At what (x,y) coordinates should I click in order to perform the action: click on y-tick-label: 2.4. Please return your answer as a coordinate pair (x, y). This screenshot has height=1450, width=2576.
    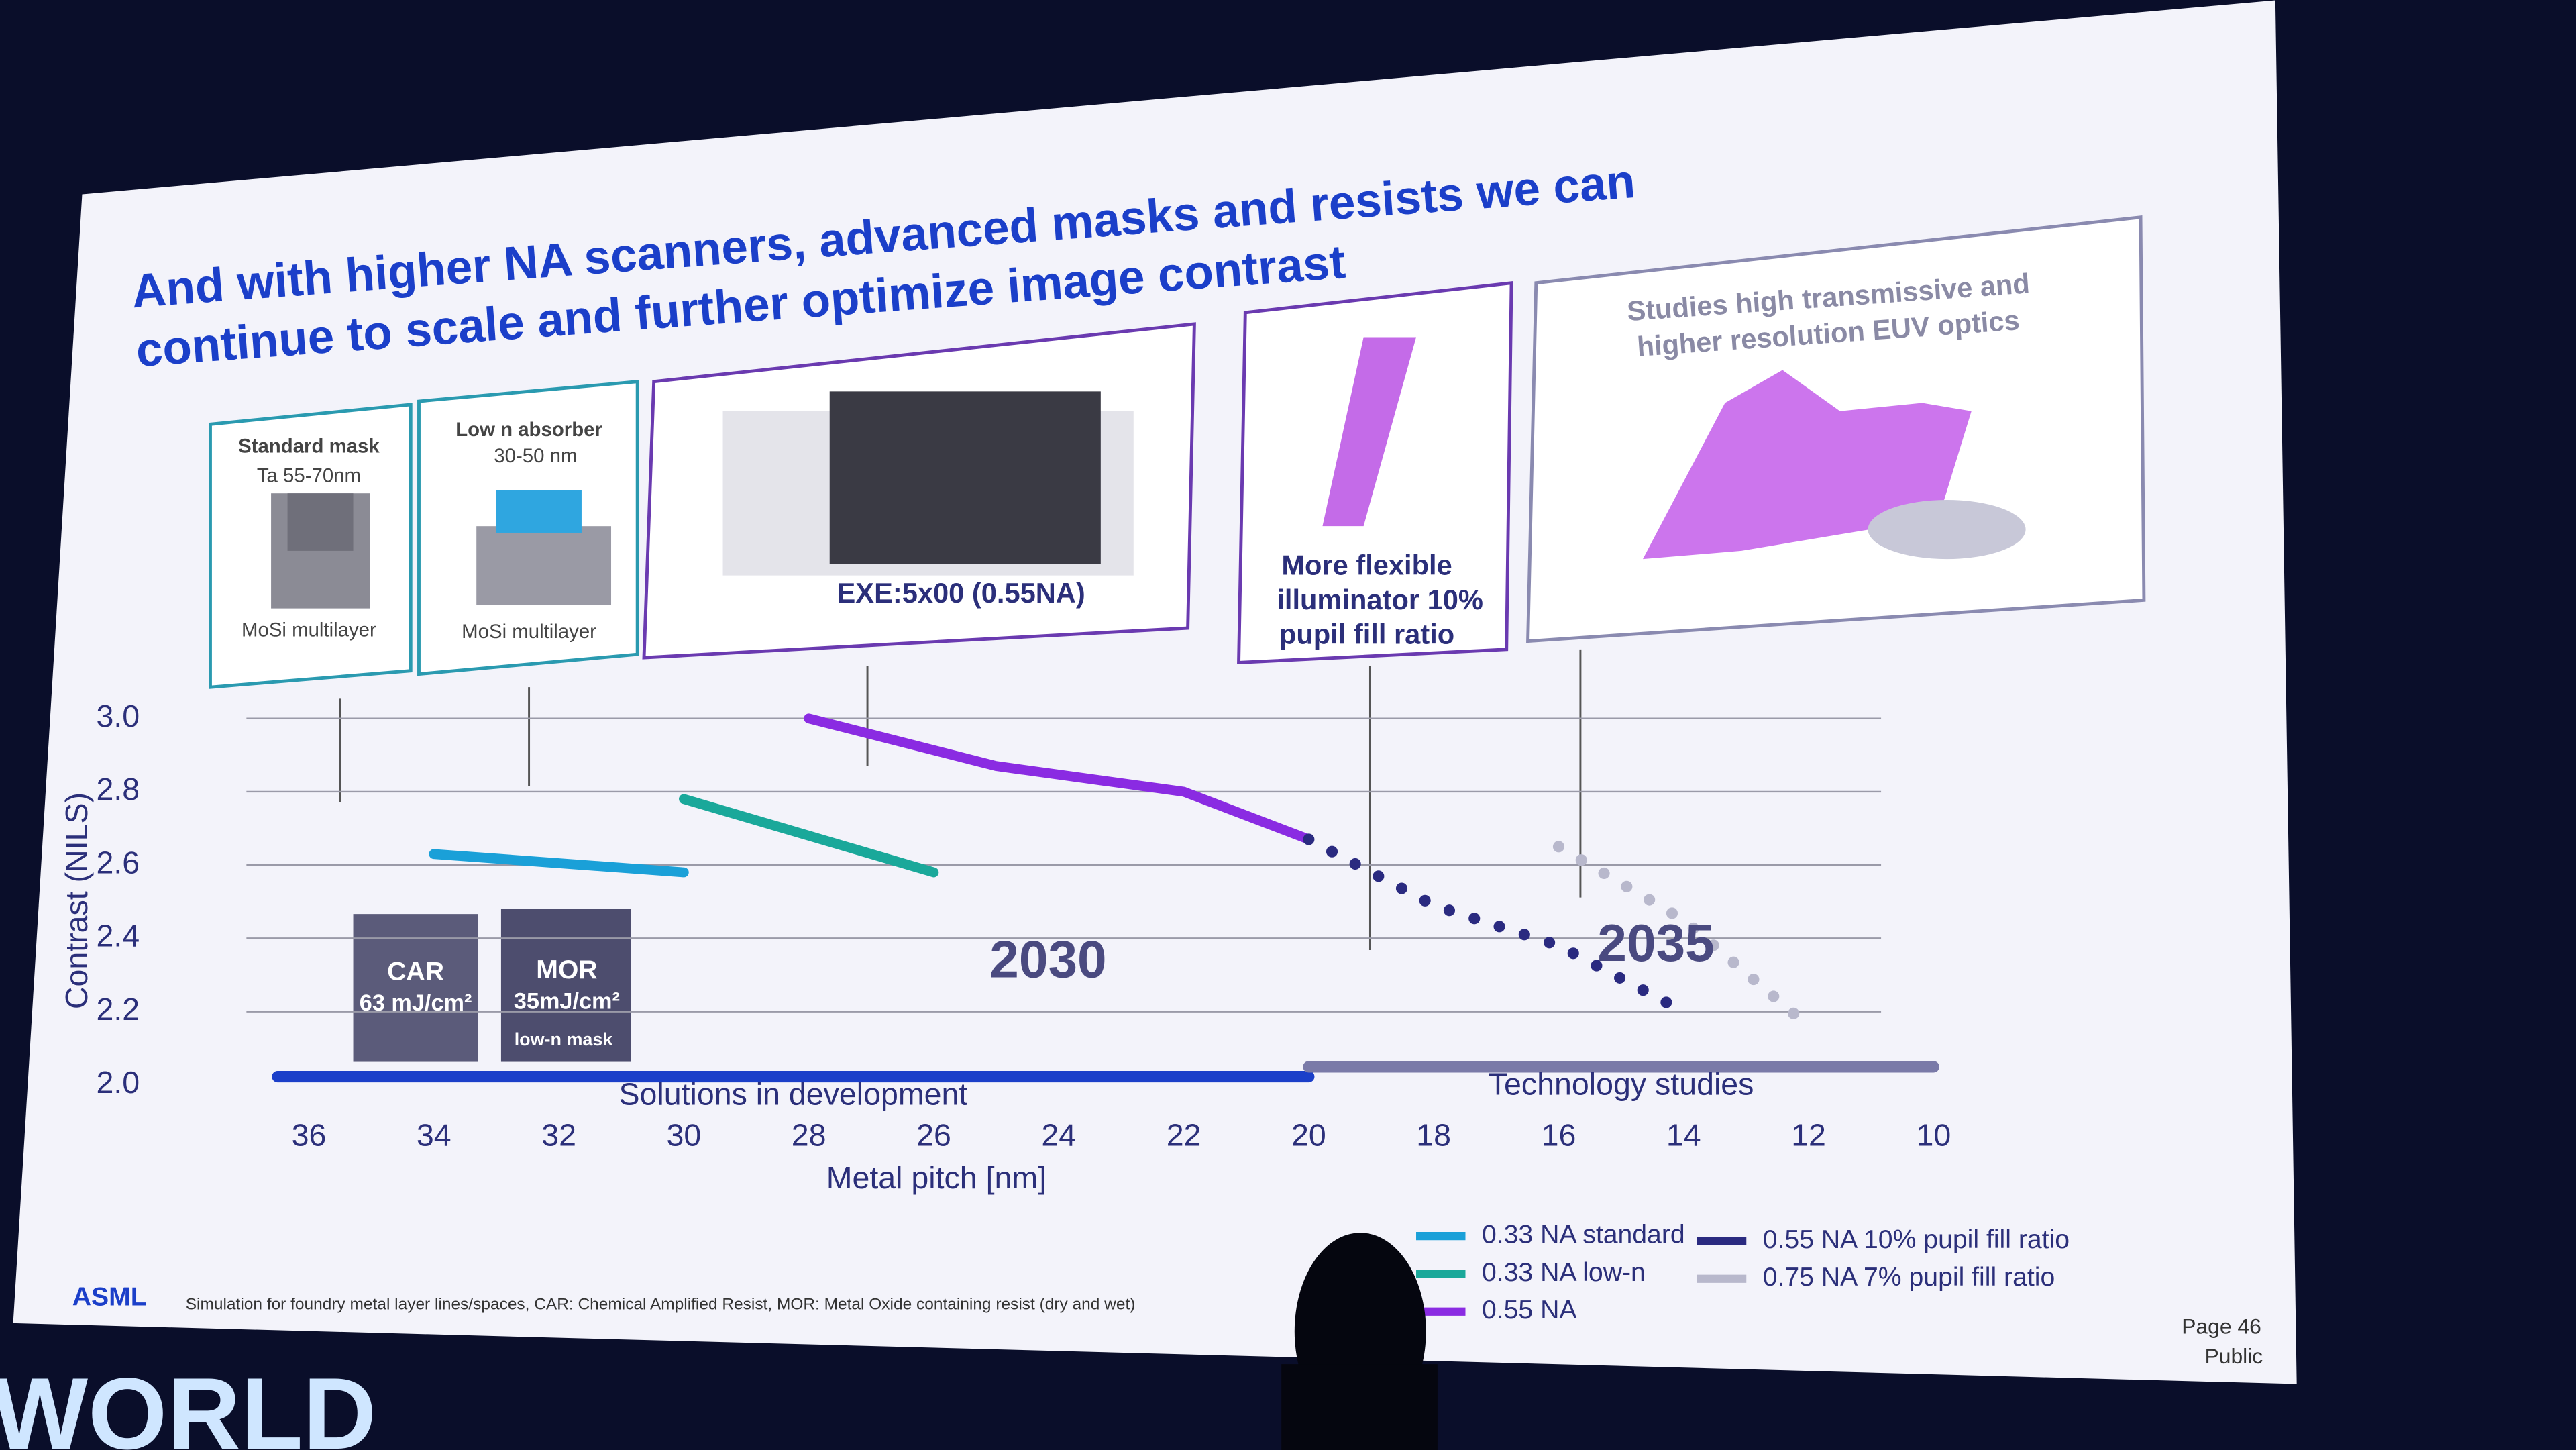
    Looking at the image, I should click on (118, 936).